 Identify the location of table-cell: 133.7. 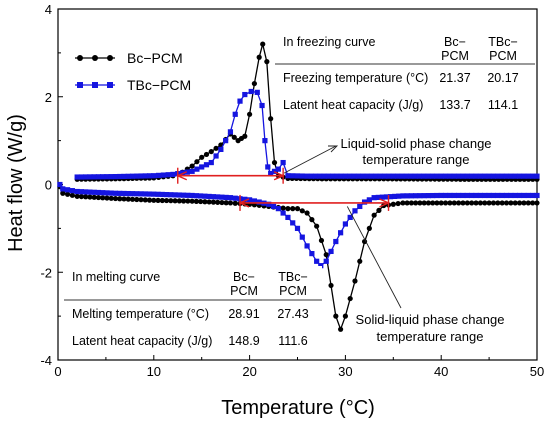
(454, 105).